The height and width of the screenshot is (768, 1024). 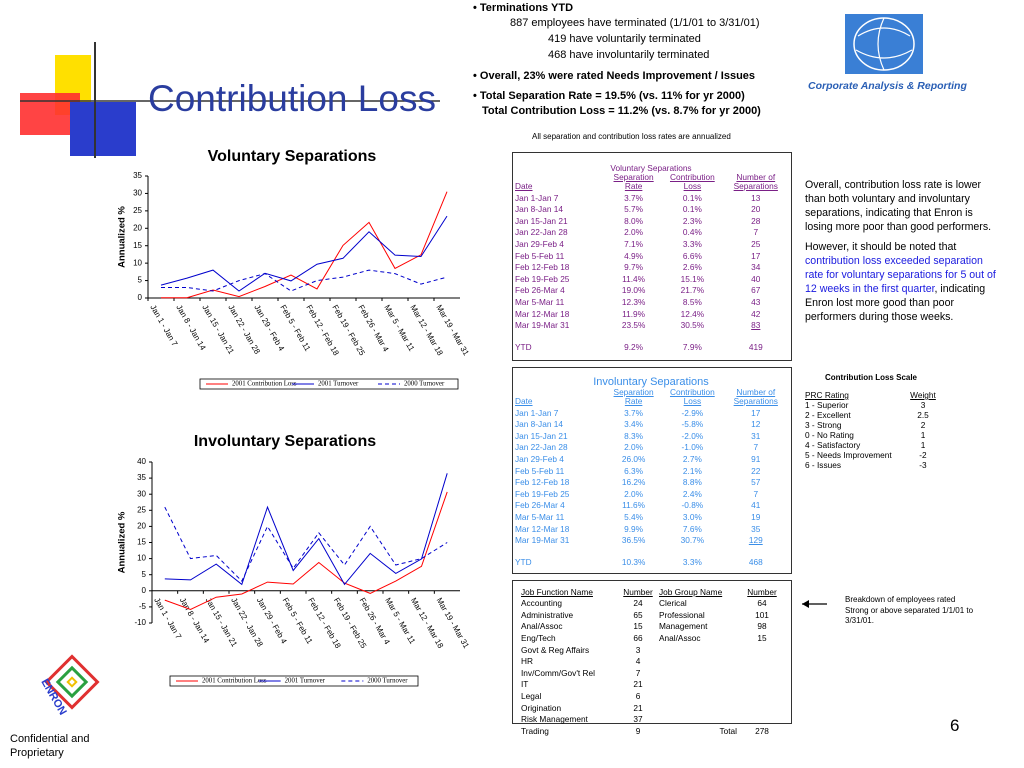 I want to click on row: Feb 19-Feb 25 11.4% 15.1% 40, so click(x=651, y=278).